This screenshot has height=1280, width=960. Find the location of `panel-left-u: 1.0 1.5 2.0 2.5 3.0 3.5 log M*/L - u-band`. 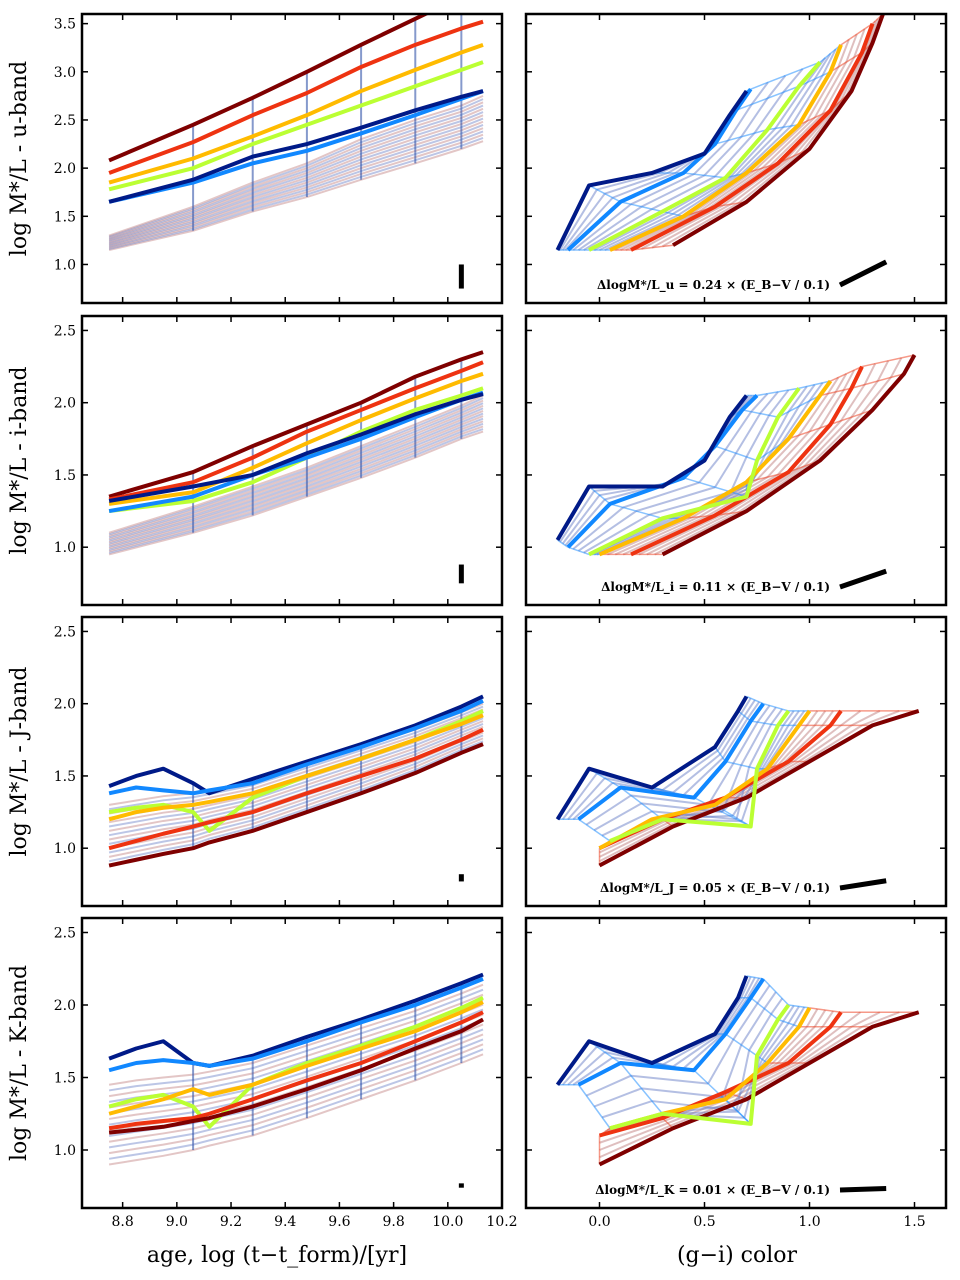

panel-left-u: 1.0 1.5 2.0 2.5 3.0 3.5 log M*/L - u-band is located at coordinates (255, 158).